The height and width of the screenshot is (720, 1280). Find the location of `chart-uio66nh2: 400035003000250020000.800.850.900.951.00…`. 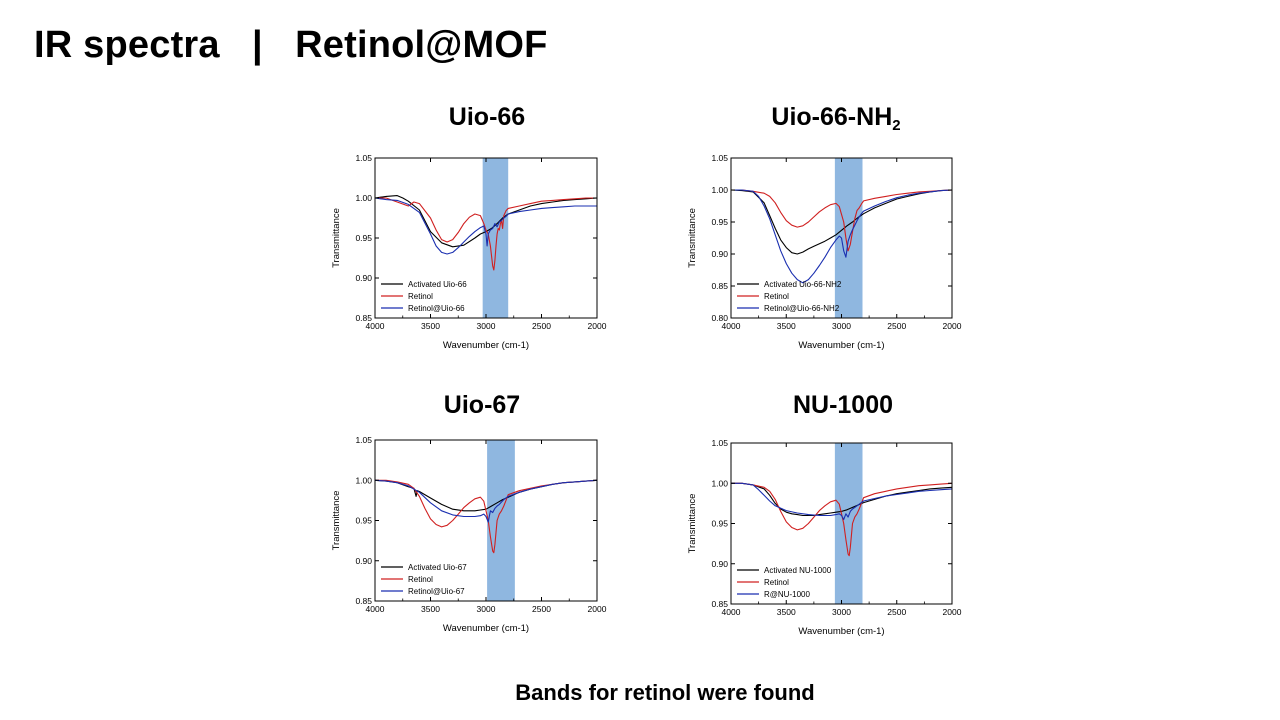

chart-uio66nh2: 400035003000250020000.800.850.900.951.00… is located at coordinates (824, 252).